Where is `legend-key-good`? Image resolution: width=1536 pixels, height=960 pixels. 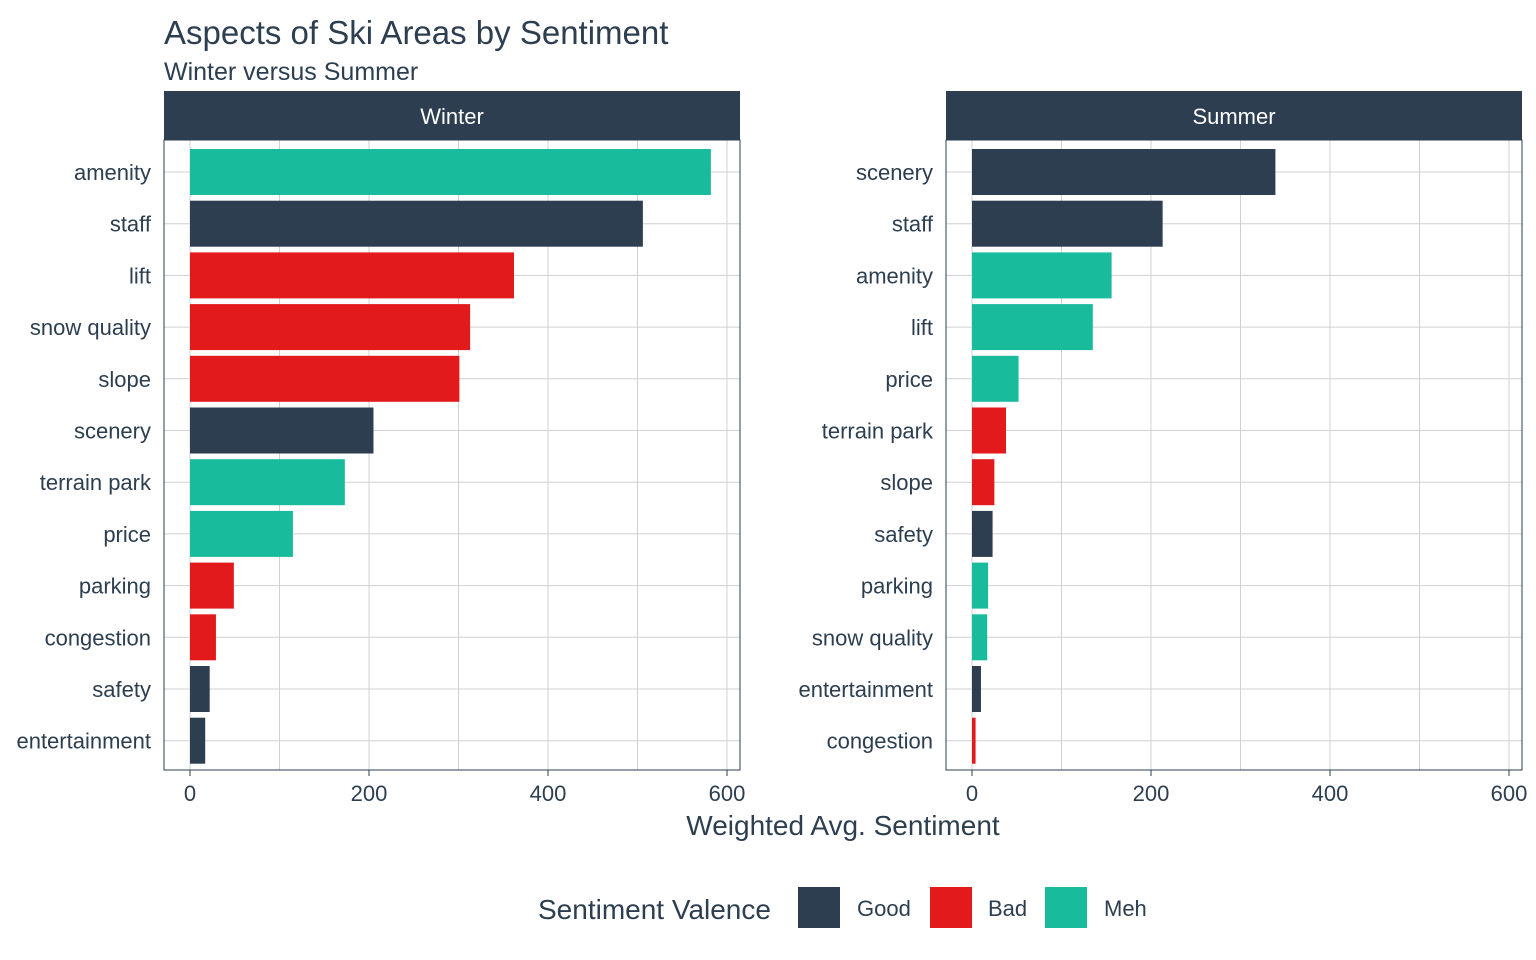
legend-key-good is located at coordinates (819, 907).